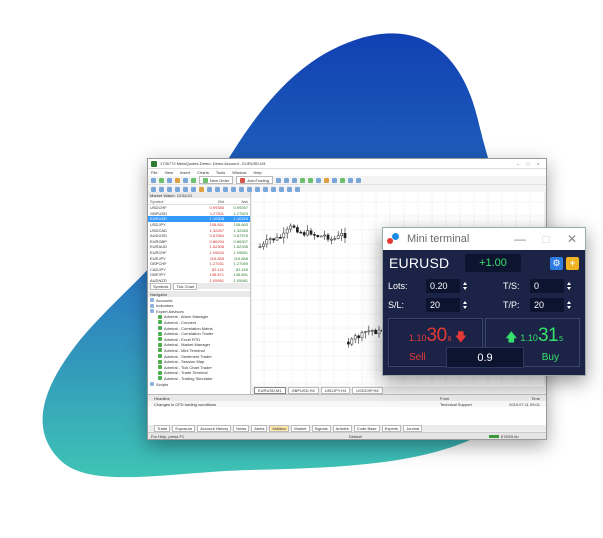 This screenshot has width=603, height=538. I want to click on navigator-item: Indicators, so click(199, 306).